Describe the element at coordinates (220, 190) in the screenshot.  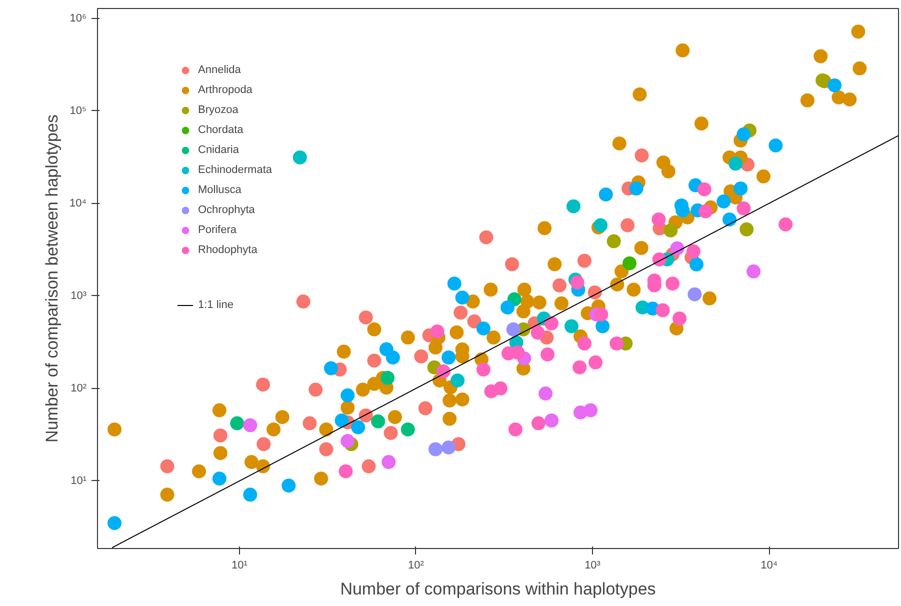
I see `legend-label: Mollusca` at that location.